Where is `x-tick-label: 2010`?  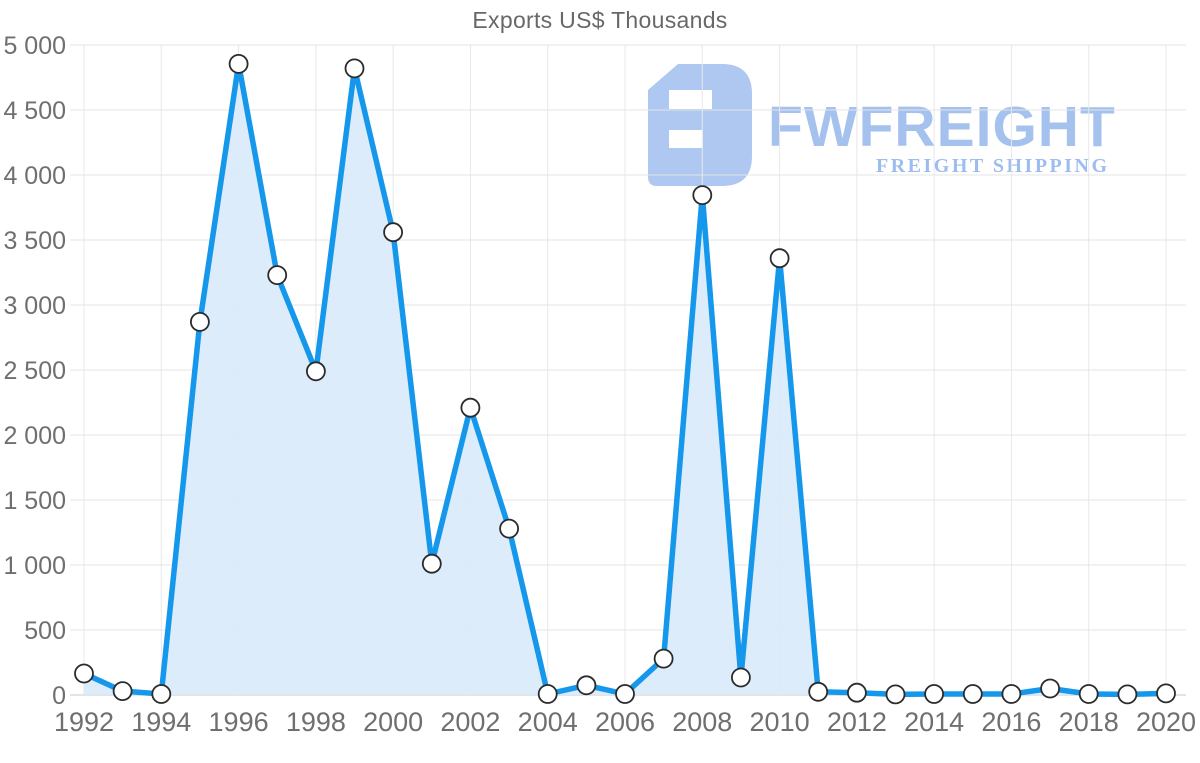
x-tick-label: 2010 is located at coordinates (780, 722).